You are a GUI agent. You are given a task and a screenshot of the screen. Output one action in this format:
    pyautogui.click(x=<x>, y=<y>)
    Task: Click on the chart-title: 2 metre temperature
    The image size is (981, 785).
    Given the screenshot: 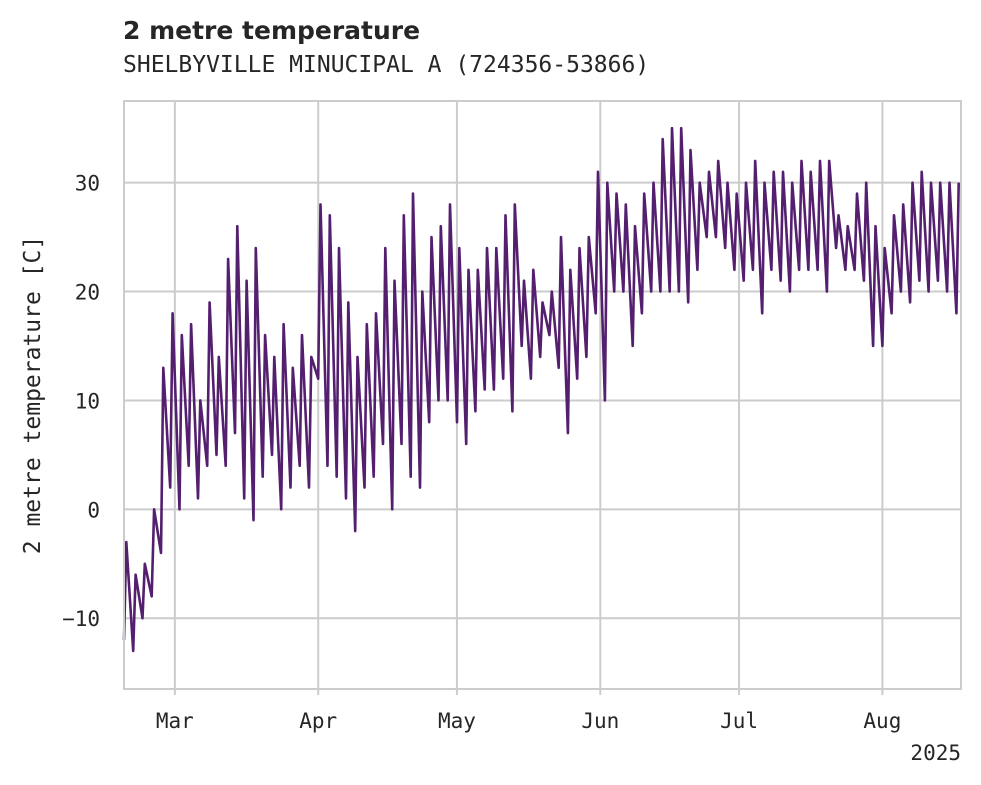 What is the action you would take?
    pyautogui.click(x=272, y=30)
    